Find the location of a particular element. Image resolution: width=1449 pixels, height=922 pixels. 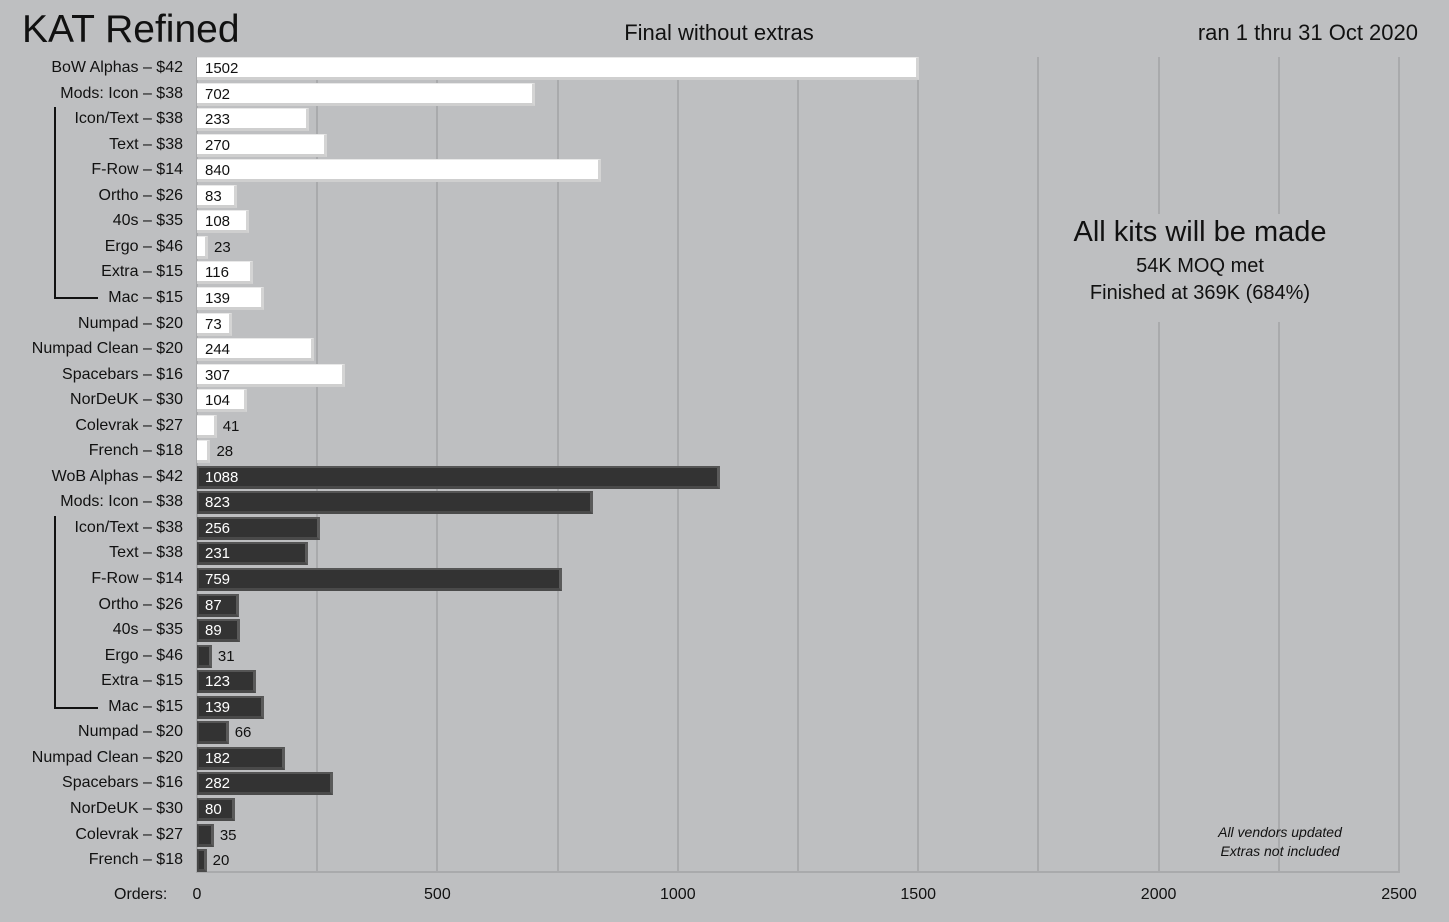

x-tick-label: 2500 is located at coordinates (1399, 894).